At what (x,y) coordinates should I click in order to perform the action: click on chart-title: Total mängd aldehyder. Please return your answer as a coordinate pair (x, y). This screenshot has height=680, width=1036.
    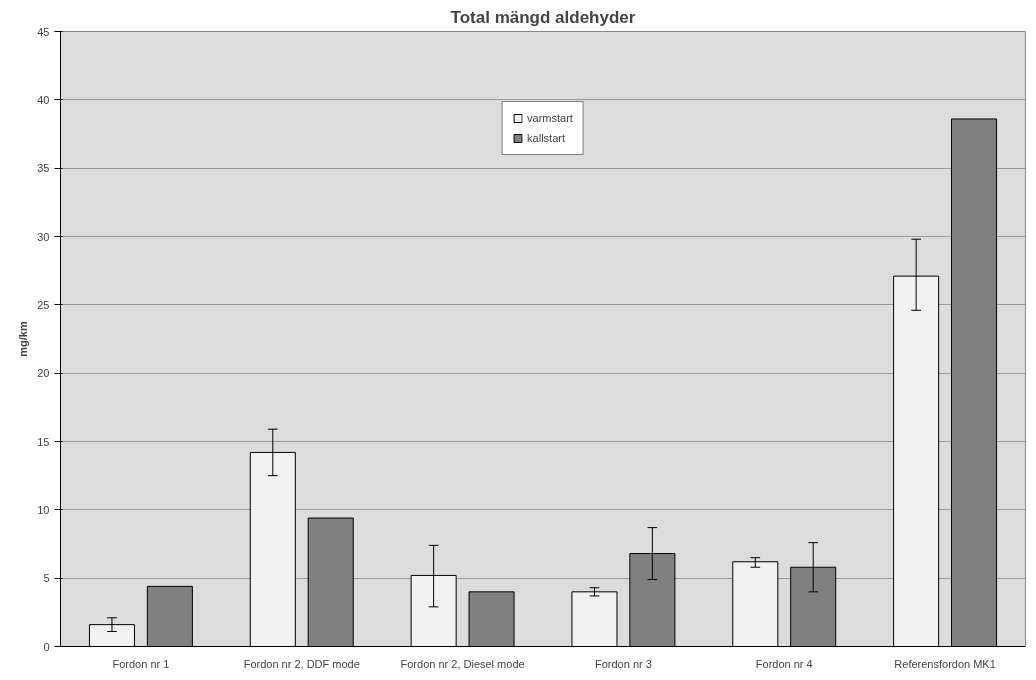
    Looking at the image, I should click on (543, 17).